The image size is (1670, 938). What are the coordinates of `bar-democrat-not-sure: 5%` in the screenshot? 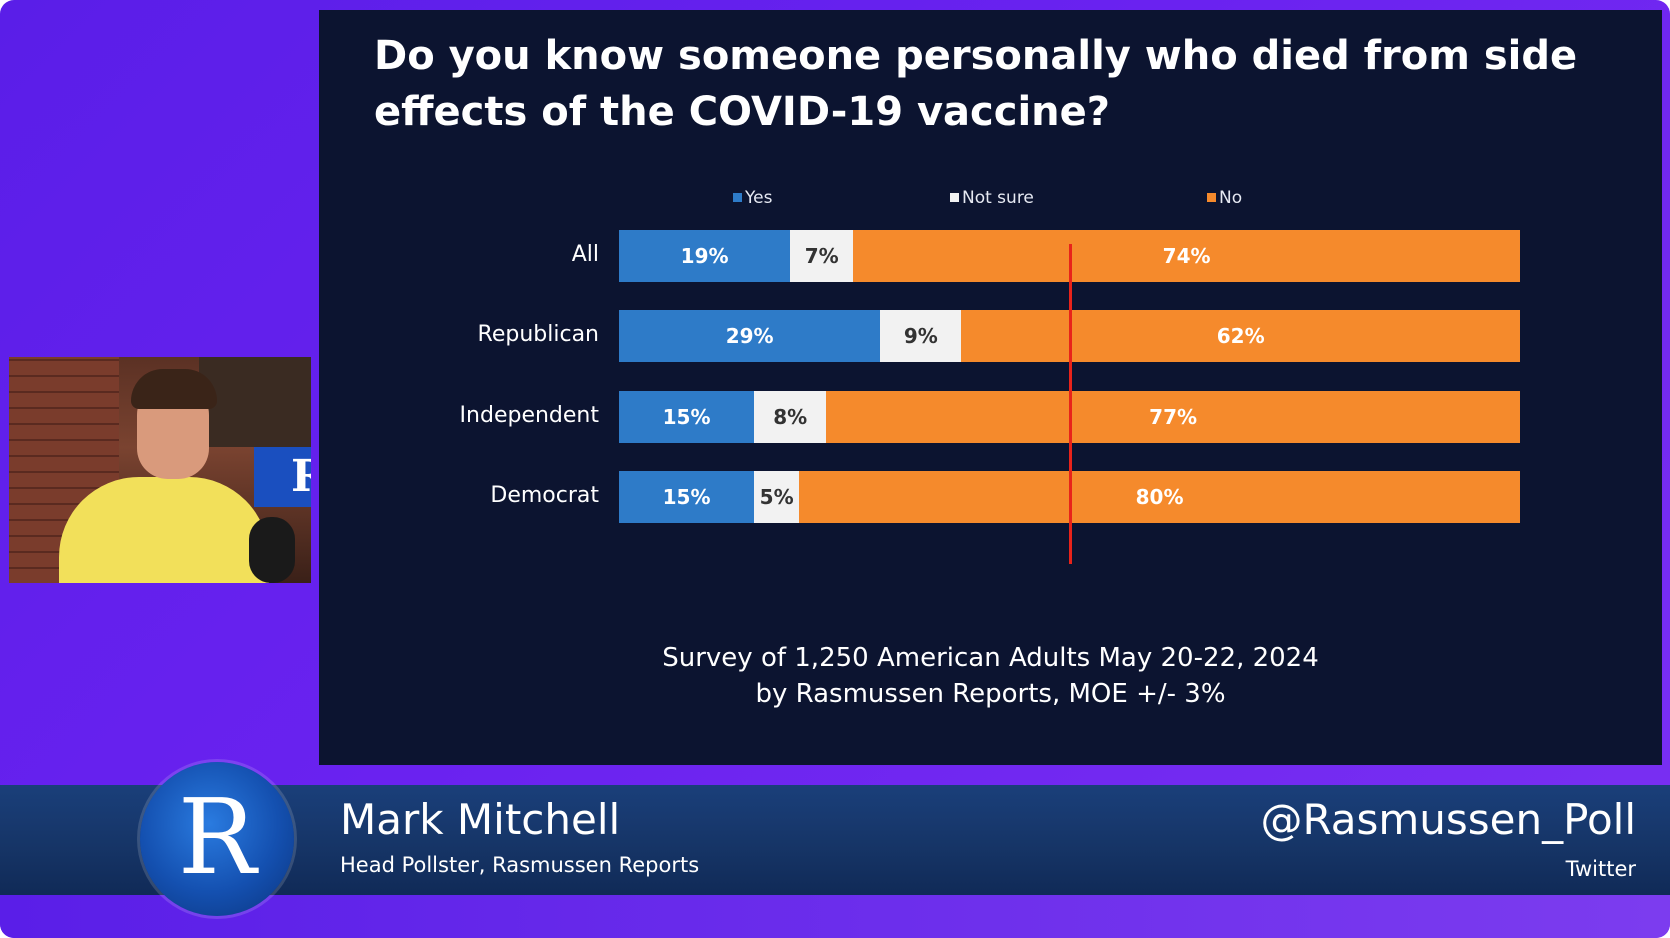 It's located at (777, 497).